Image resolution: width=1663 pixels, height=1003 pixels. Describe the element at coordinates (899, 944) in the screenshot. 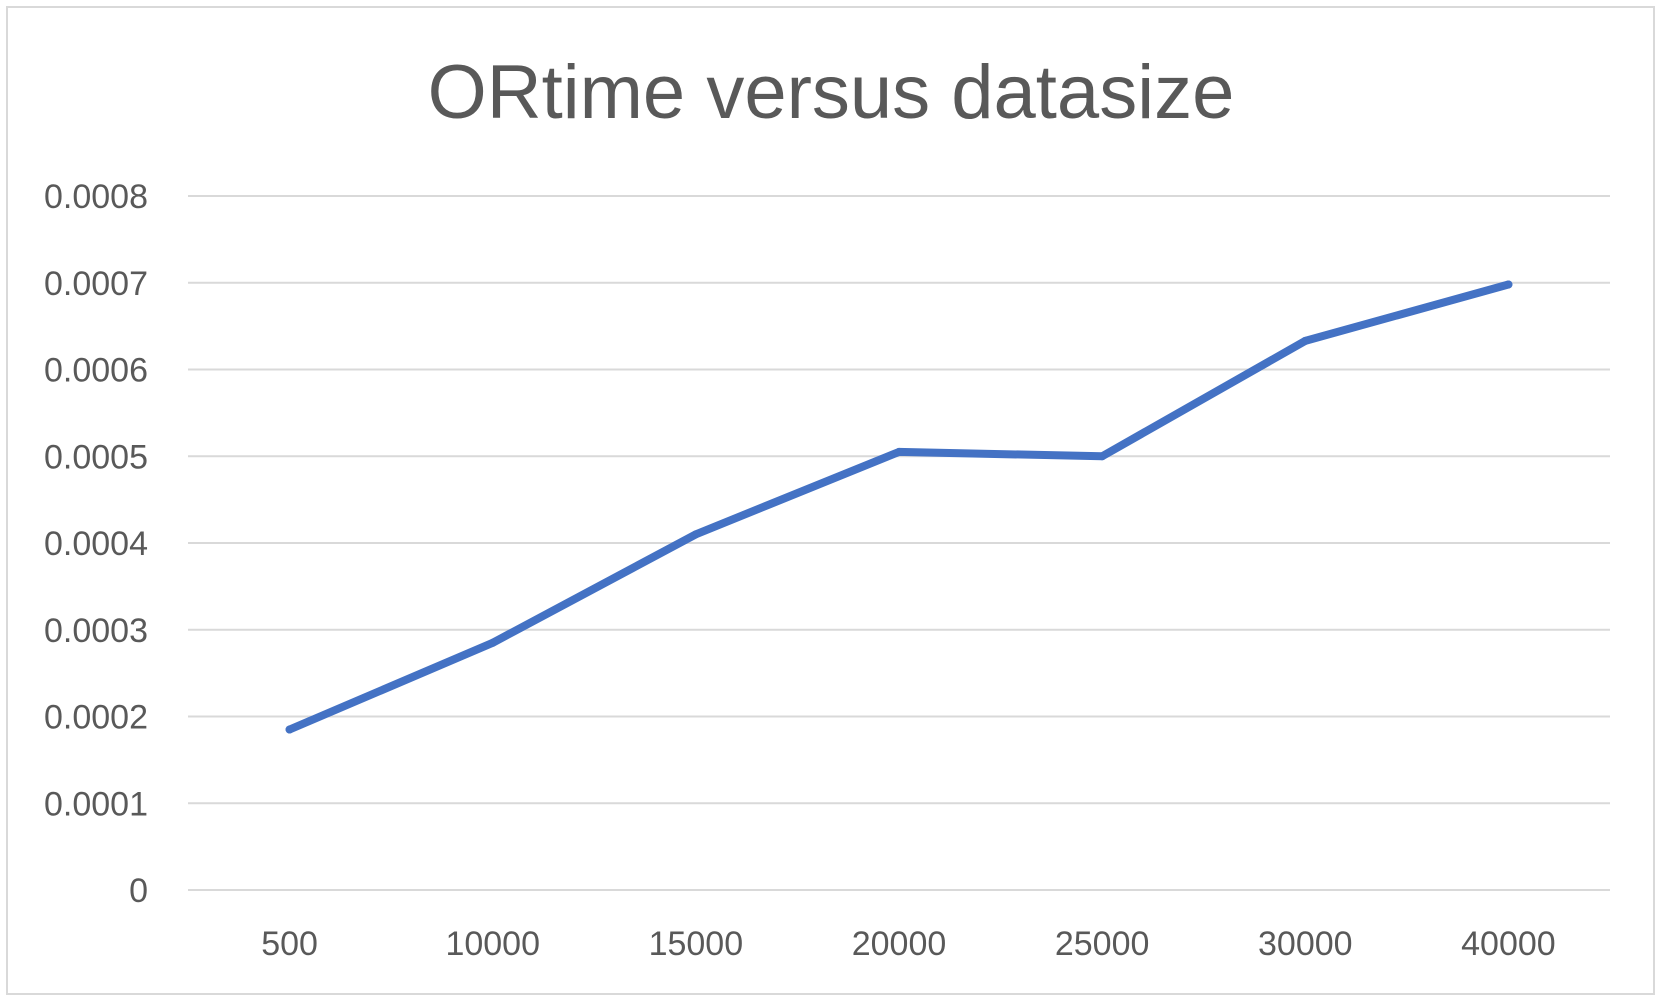

I see `x-tick-label: 20000` at that location.